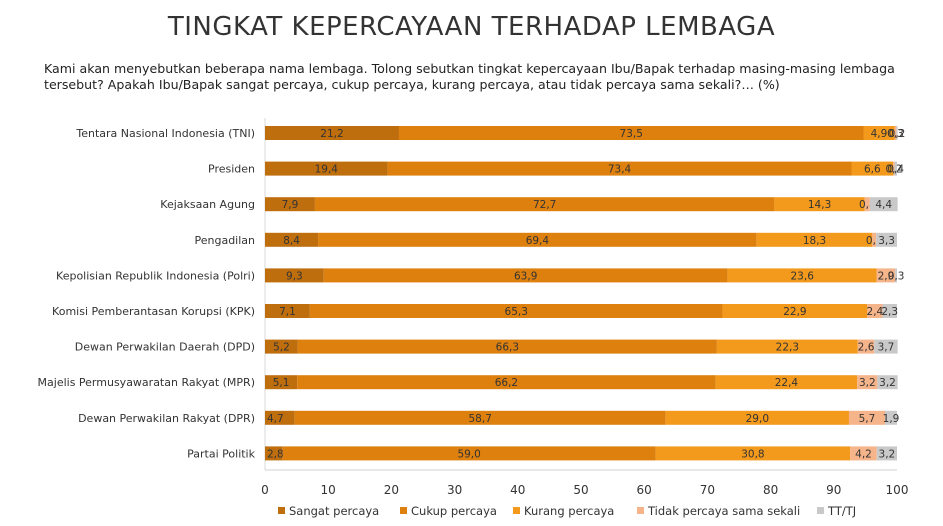 The width and height of the screenshot is (943, 526). What do you see at coordinates (165, 347) in the screenshot?
I see `category-label: Dewan Perwakilan Daerah (DPD)` at bounding box center [165, 347].